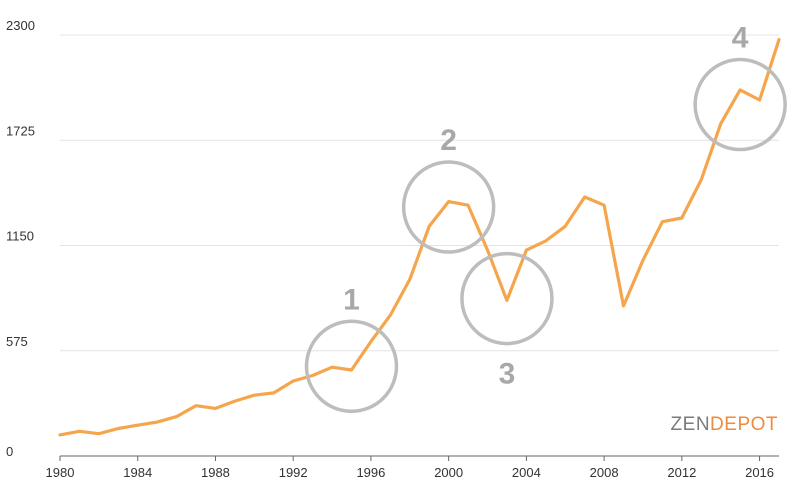  Describe the element at coordinates (681, 472) in the screenshot. I see `x-tick-label: 2012` at that location.